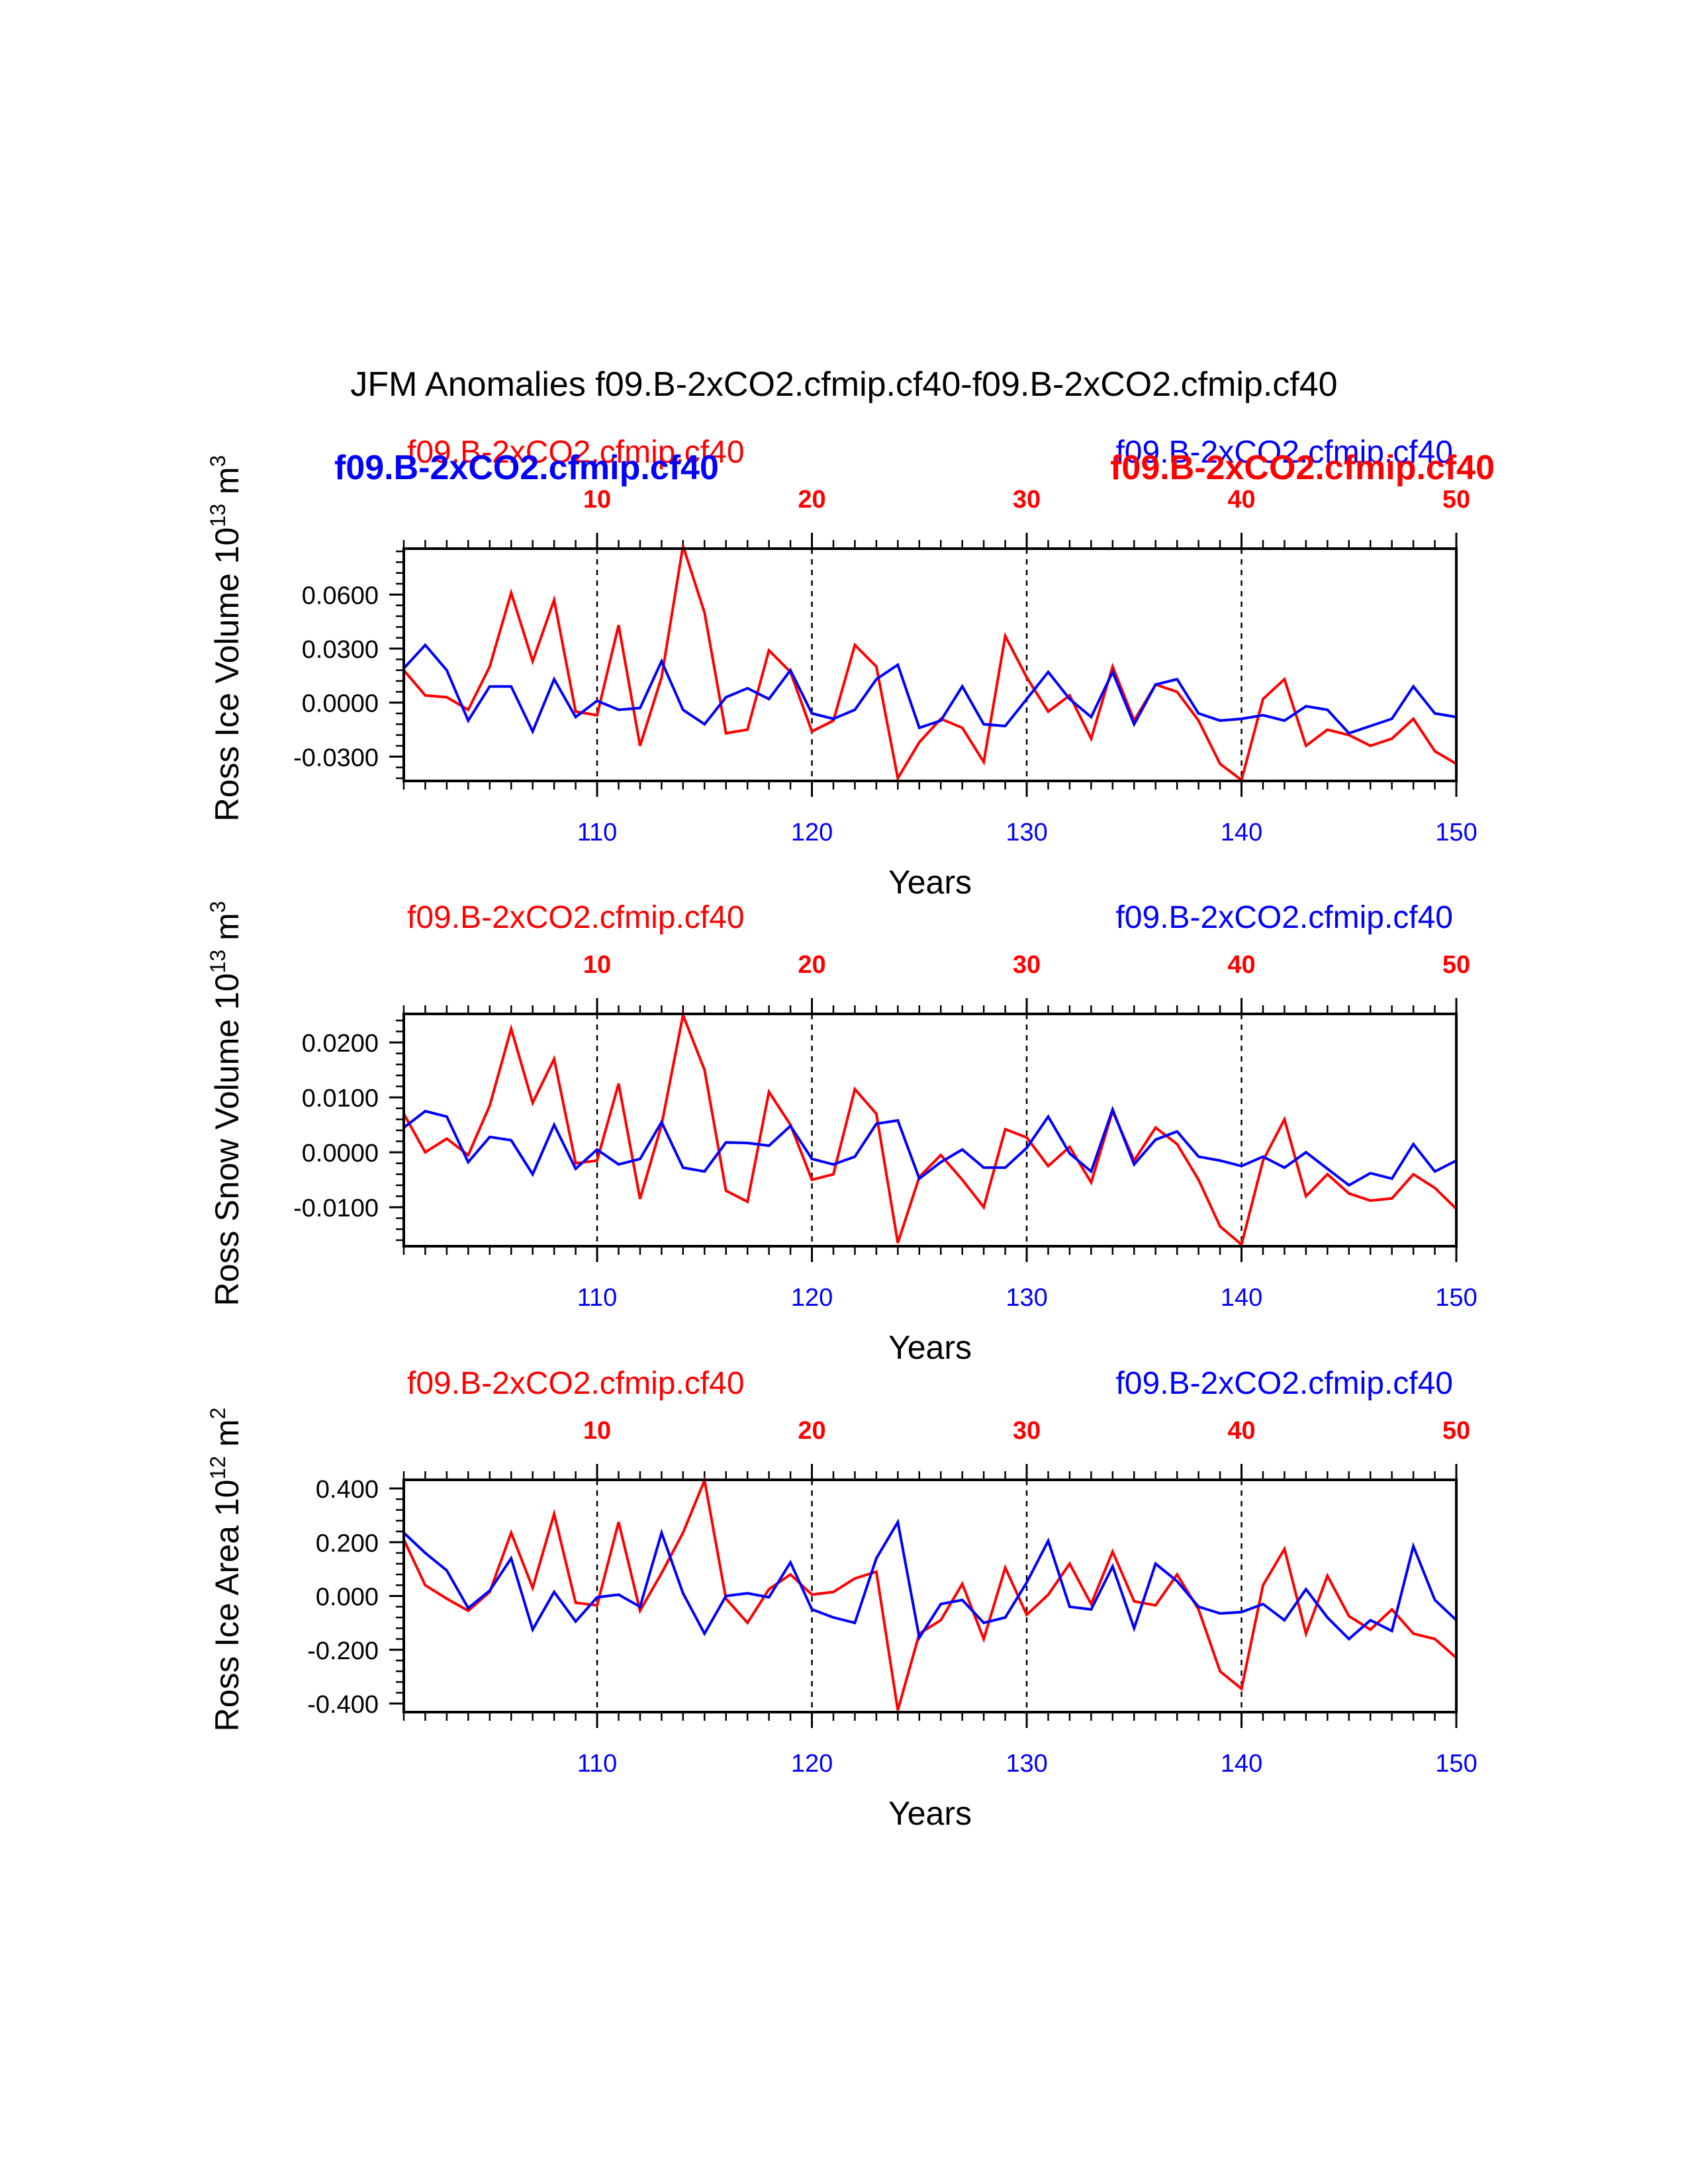 The image size is (1688, 2184). What do you see at coordinates (341, 596) in the screenshot?
I see `y-tick-label: 0.0600` at bounding box center [341, 596].